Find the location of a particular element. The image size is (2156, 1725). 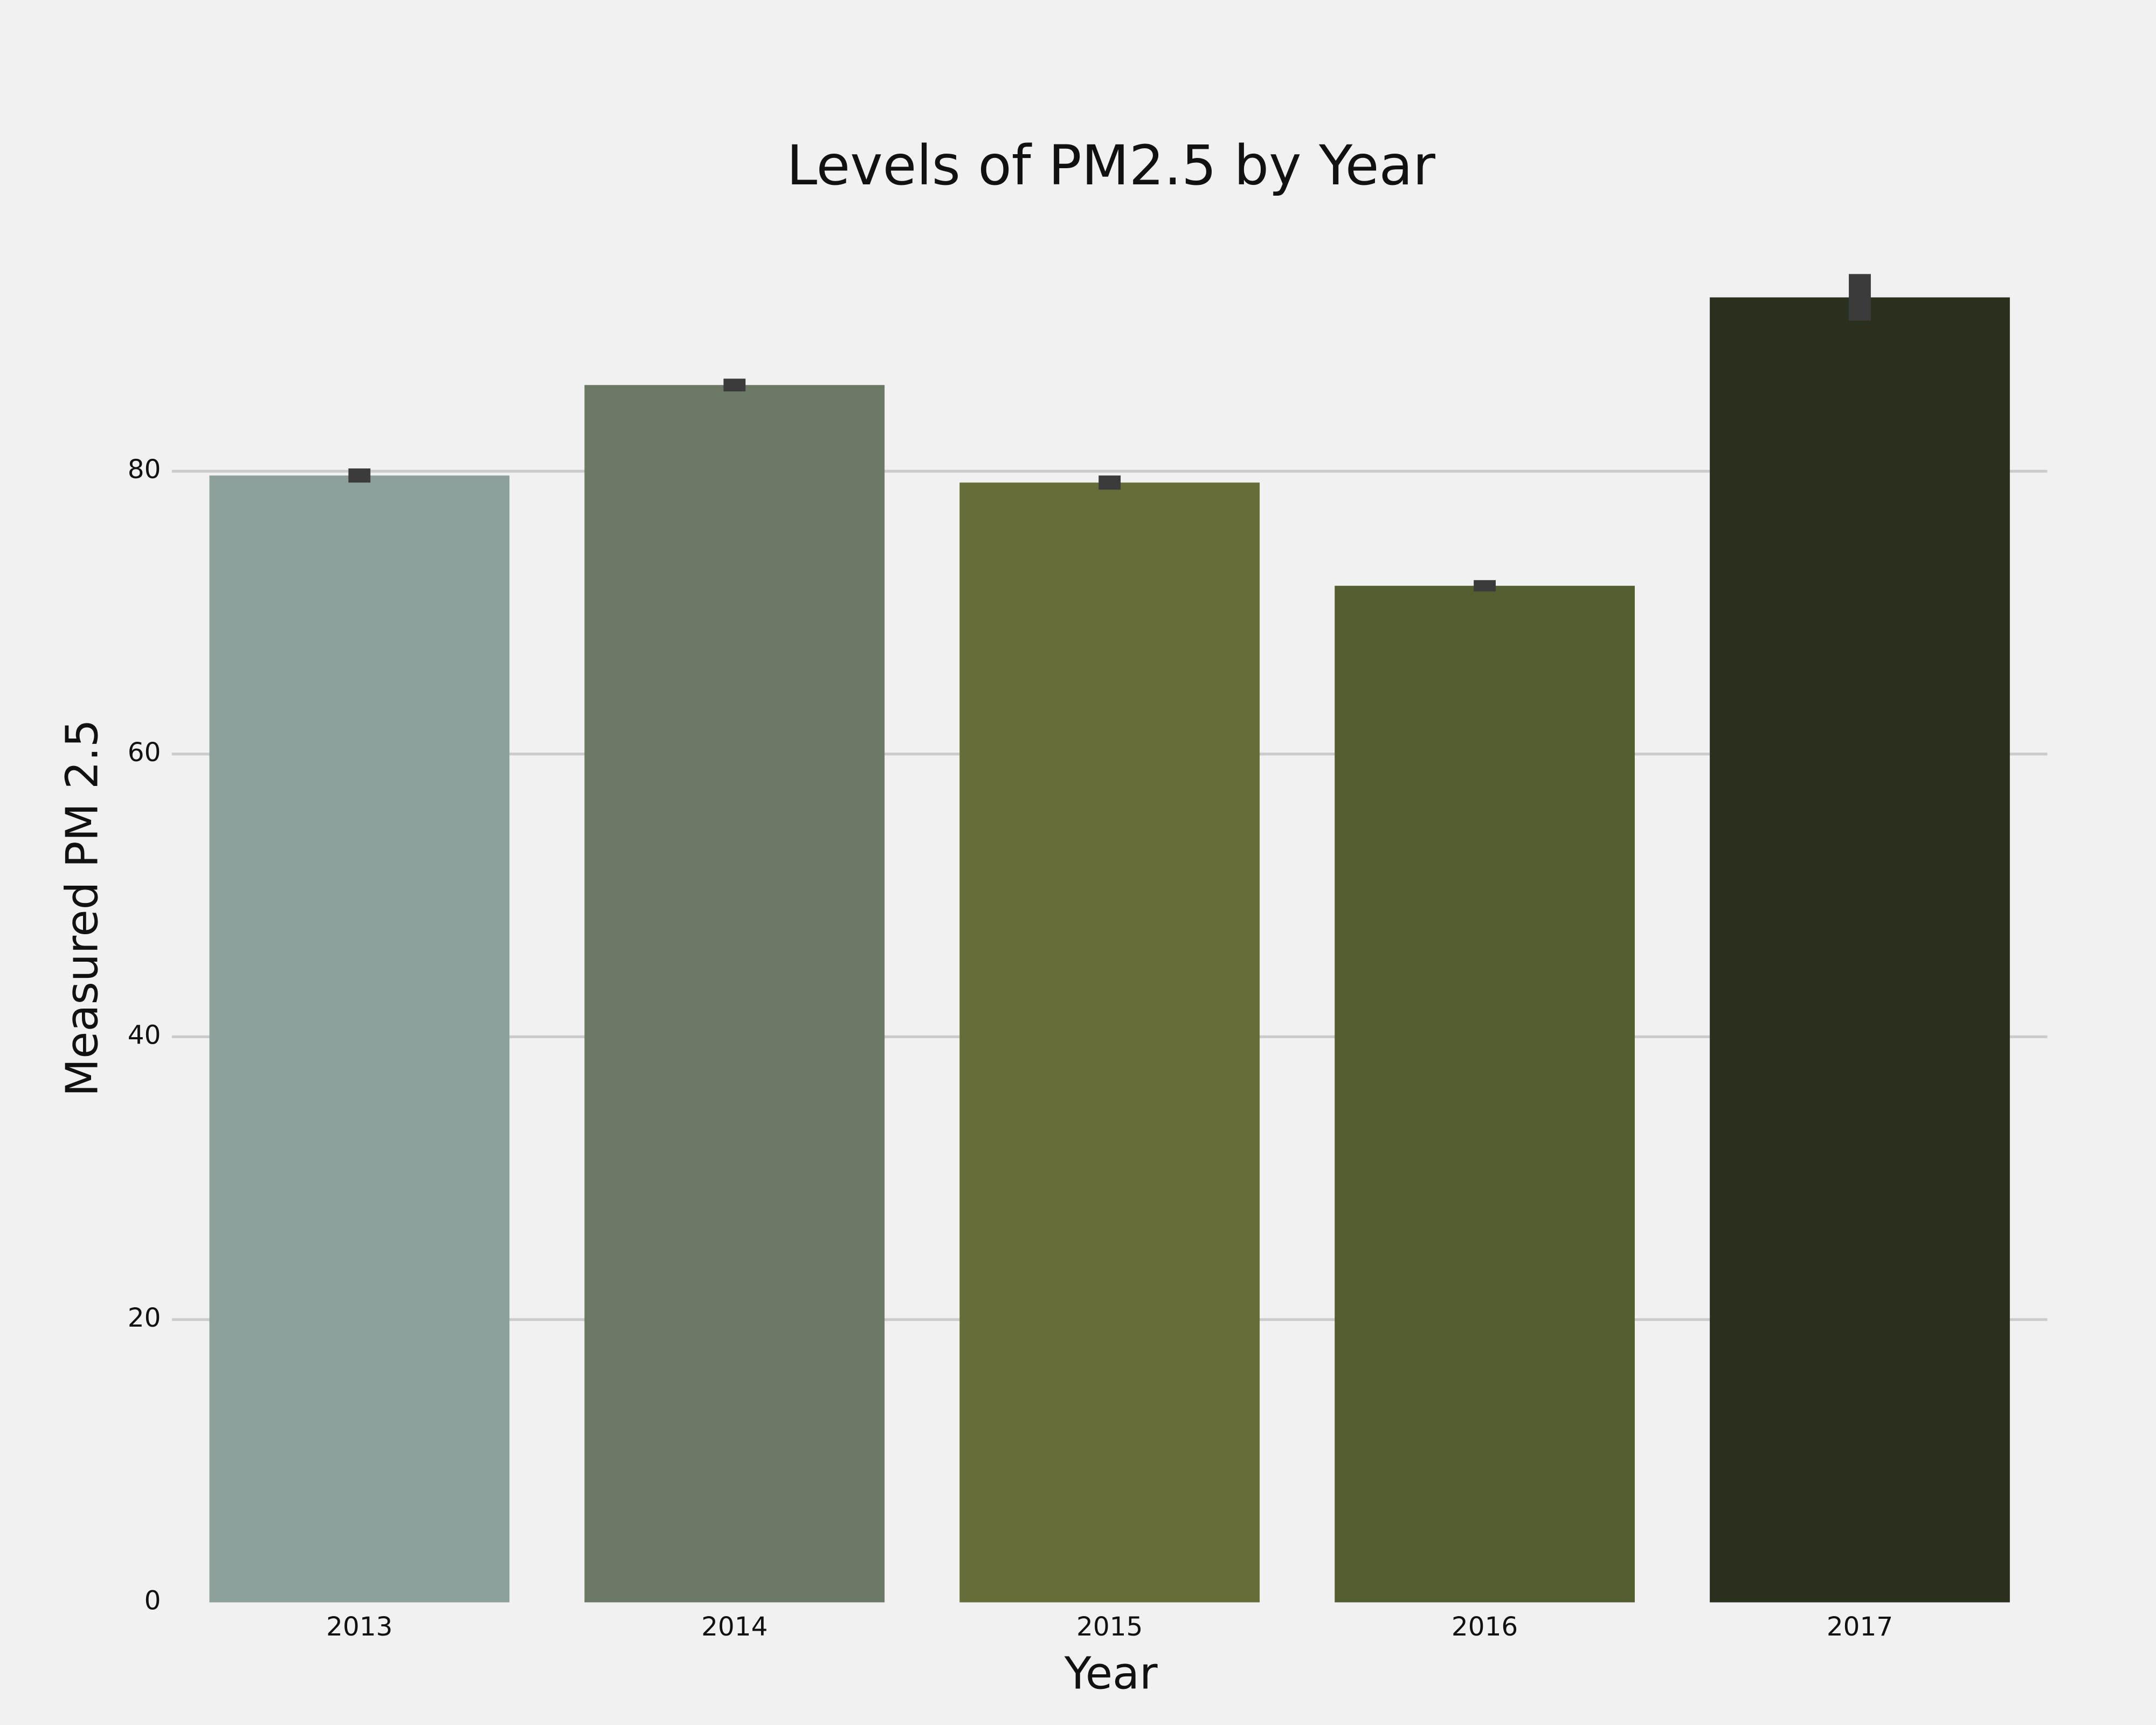

x-tick-label: 2014 is located at coordinates (734, 1627).